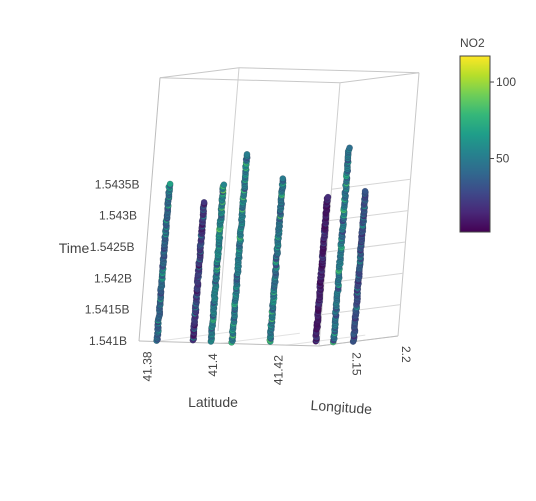  What do you see at coordinates (357, 364) in the screenshot?
I see `longitude-tick-label: 2.15` at bounding box center [357, 364].